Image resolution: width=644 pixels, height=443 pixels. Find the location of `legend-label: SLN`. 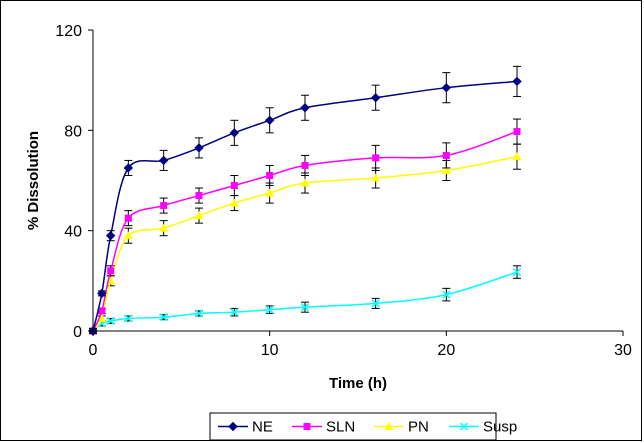

legend-label: SLN is located at coordinates (340, 427).